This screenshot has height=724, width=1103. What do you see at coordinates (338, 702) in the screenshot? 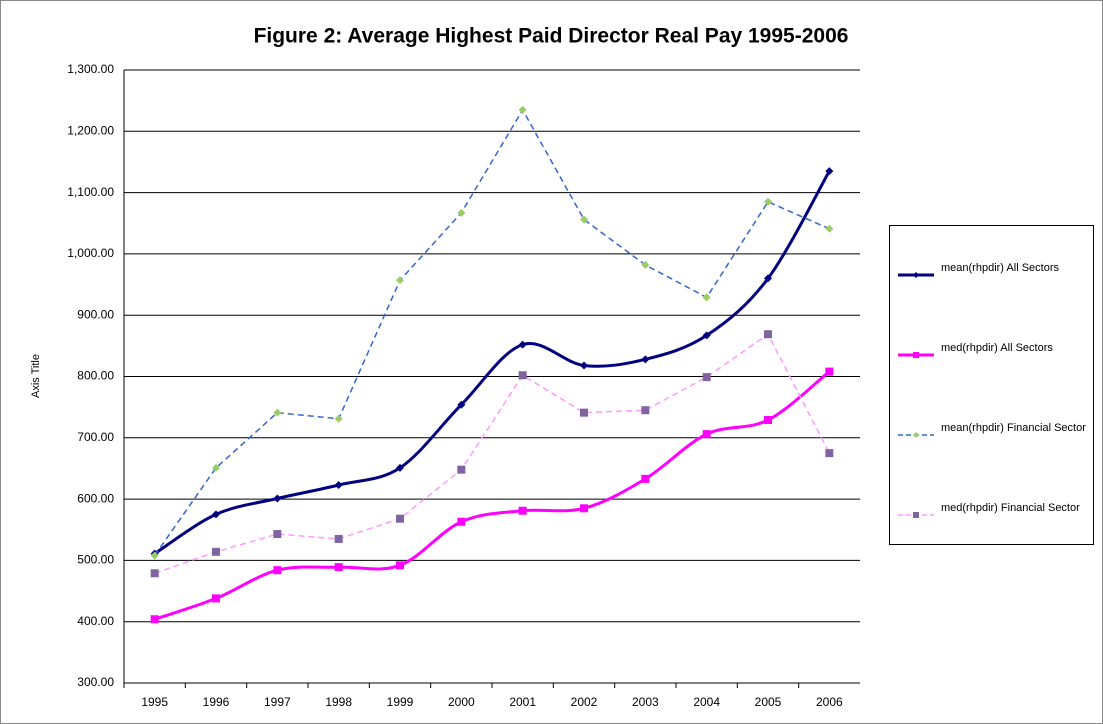
I see `x-tick-label: 1998` at bounding box center [338, 702].